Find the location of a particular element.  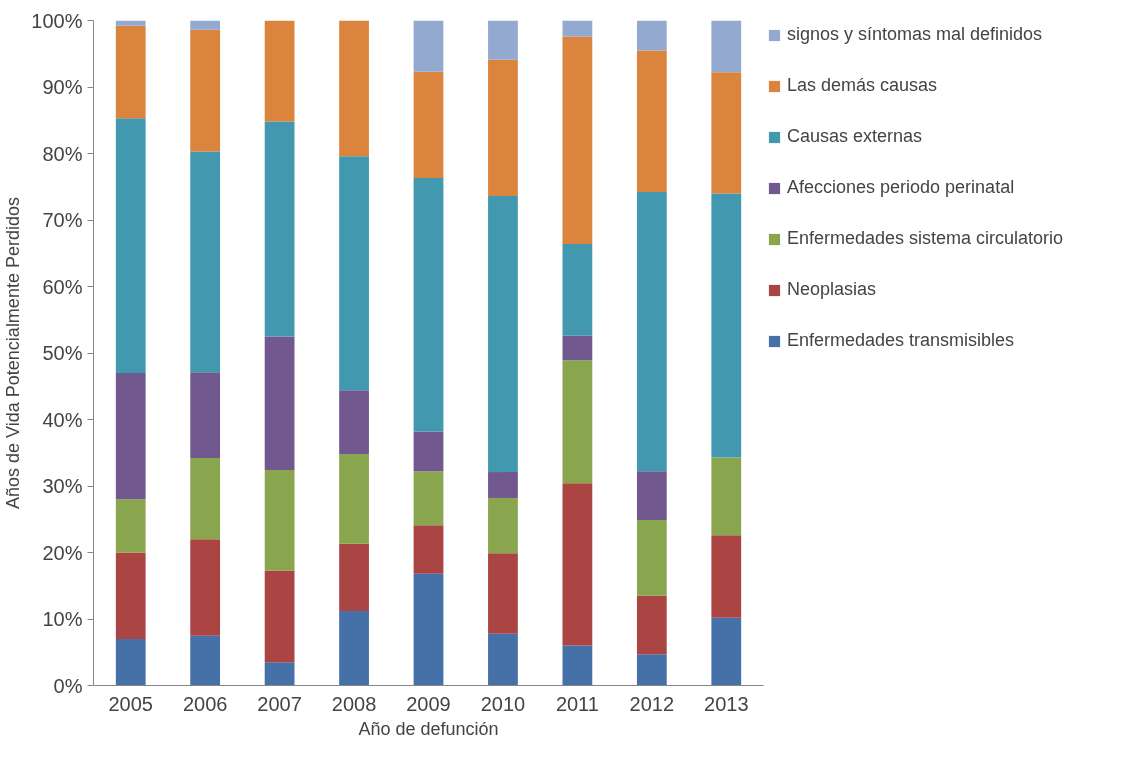

legend-label: Las demás causas is located at coordinates (862, 85).